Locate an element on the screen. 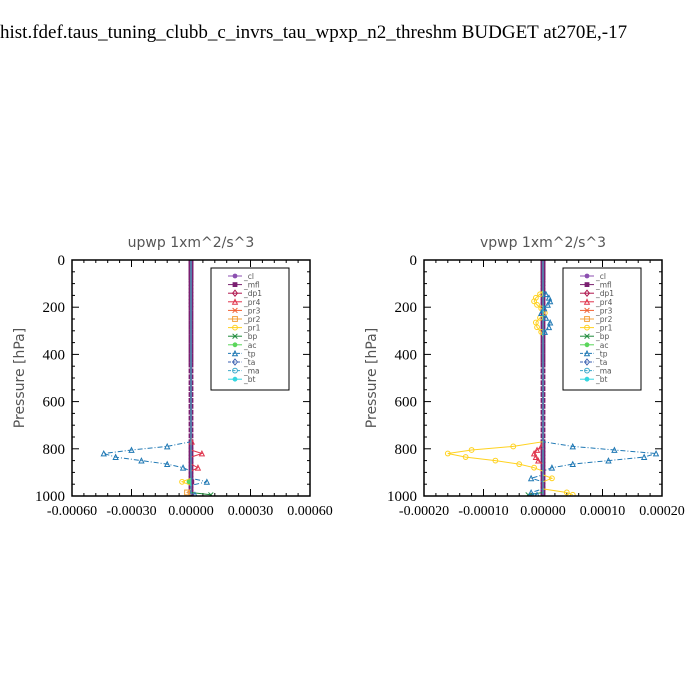 The width and height of the screenshot is (700, 700). legend-label: _cl is located at coordinates (600, 276).